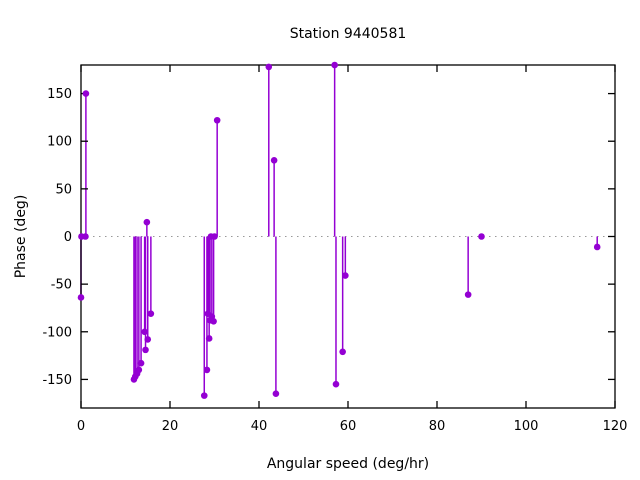 The image size is (640, 480). What do you see at coordinates (63, 189) in the screenshot?
I see `y-tick-label: 50` at bounding box center [63, 189].